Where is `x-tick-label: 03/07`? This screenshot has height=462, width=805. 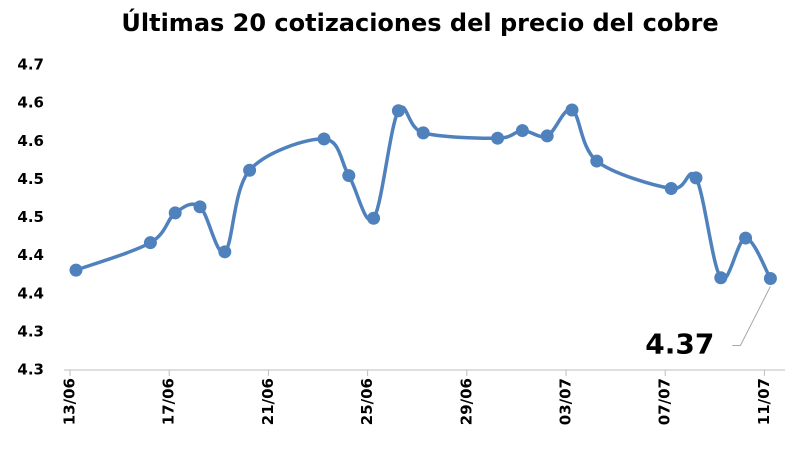
x-tick-label: 03/07 is located at coordinates (566, 401).